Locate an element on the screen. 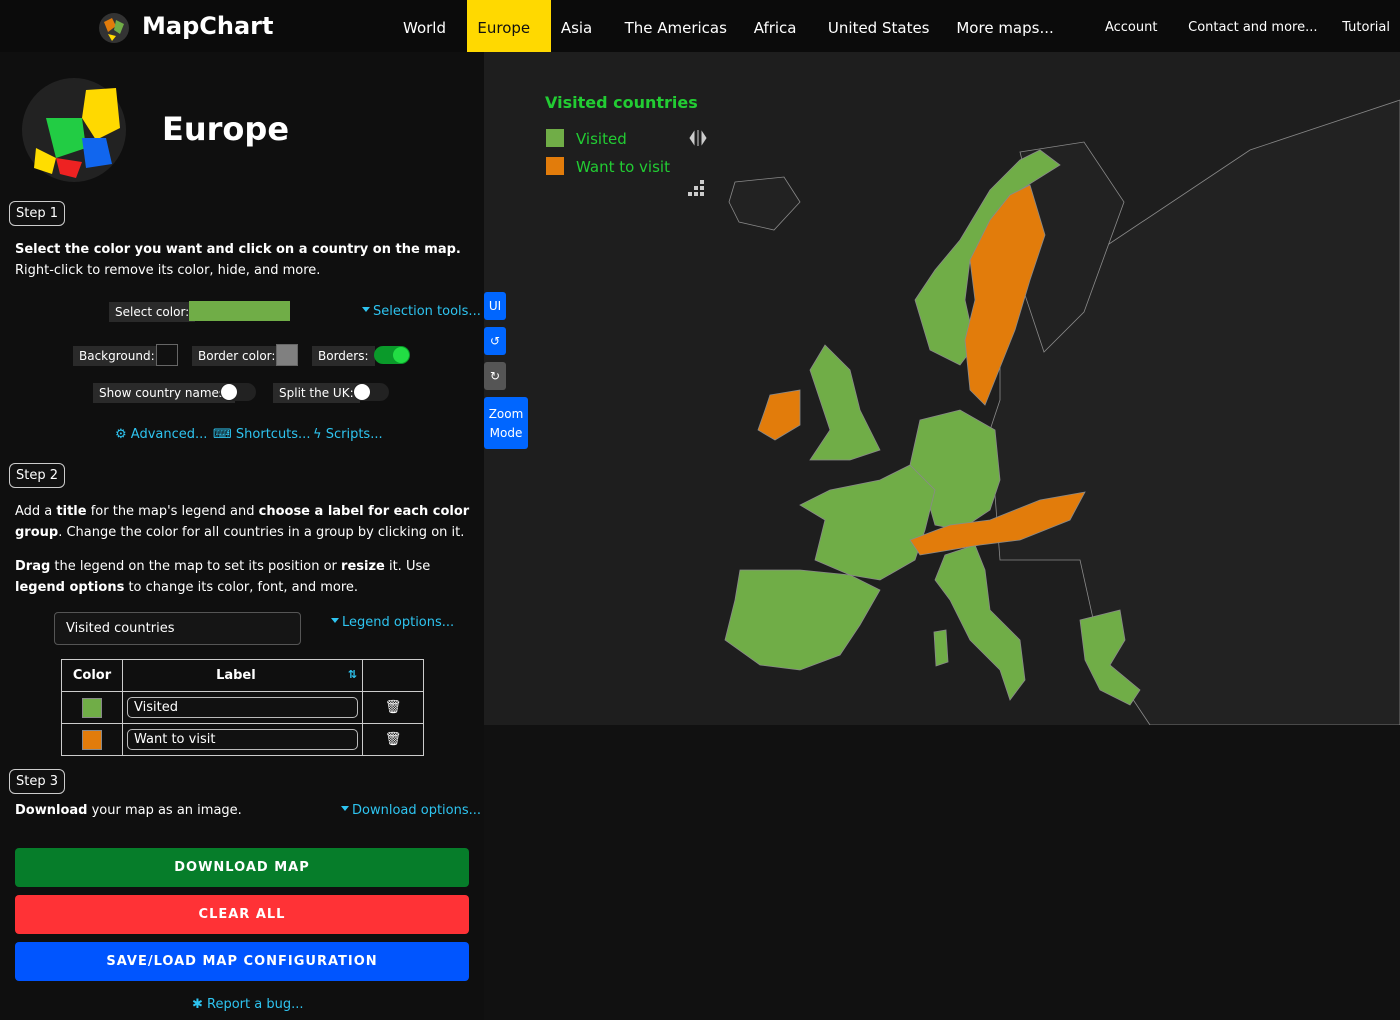 Image resolution: width=1400 pixels, height=1020 pixels. nav-label: United States is located at coordinates (878, 28).